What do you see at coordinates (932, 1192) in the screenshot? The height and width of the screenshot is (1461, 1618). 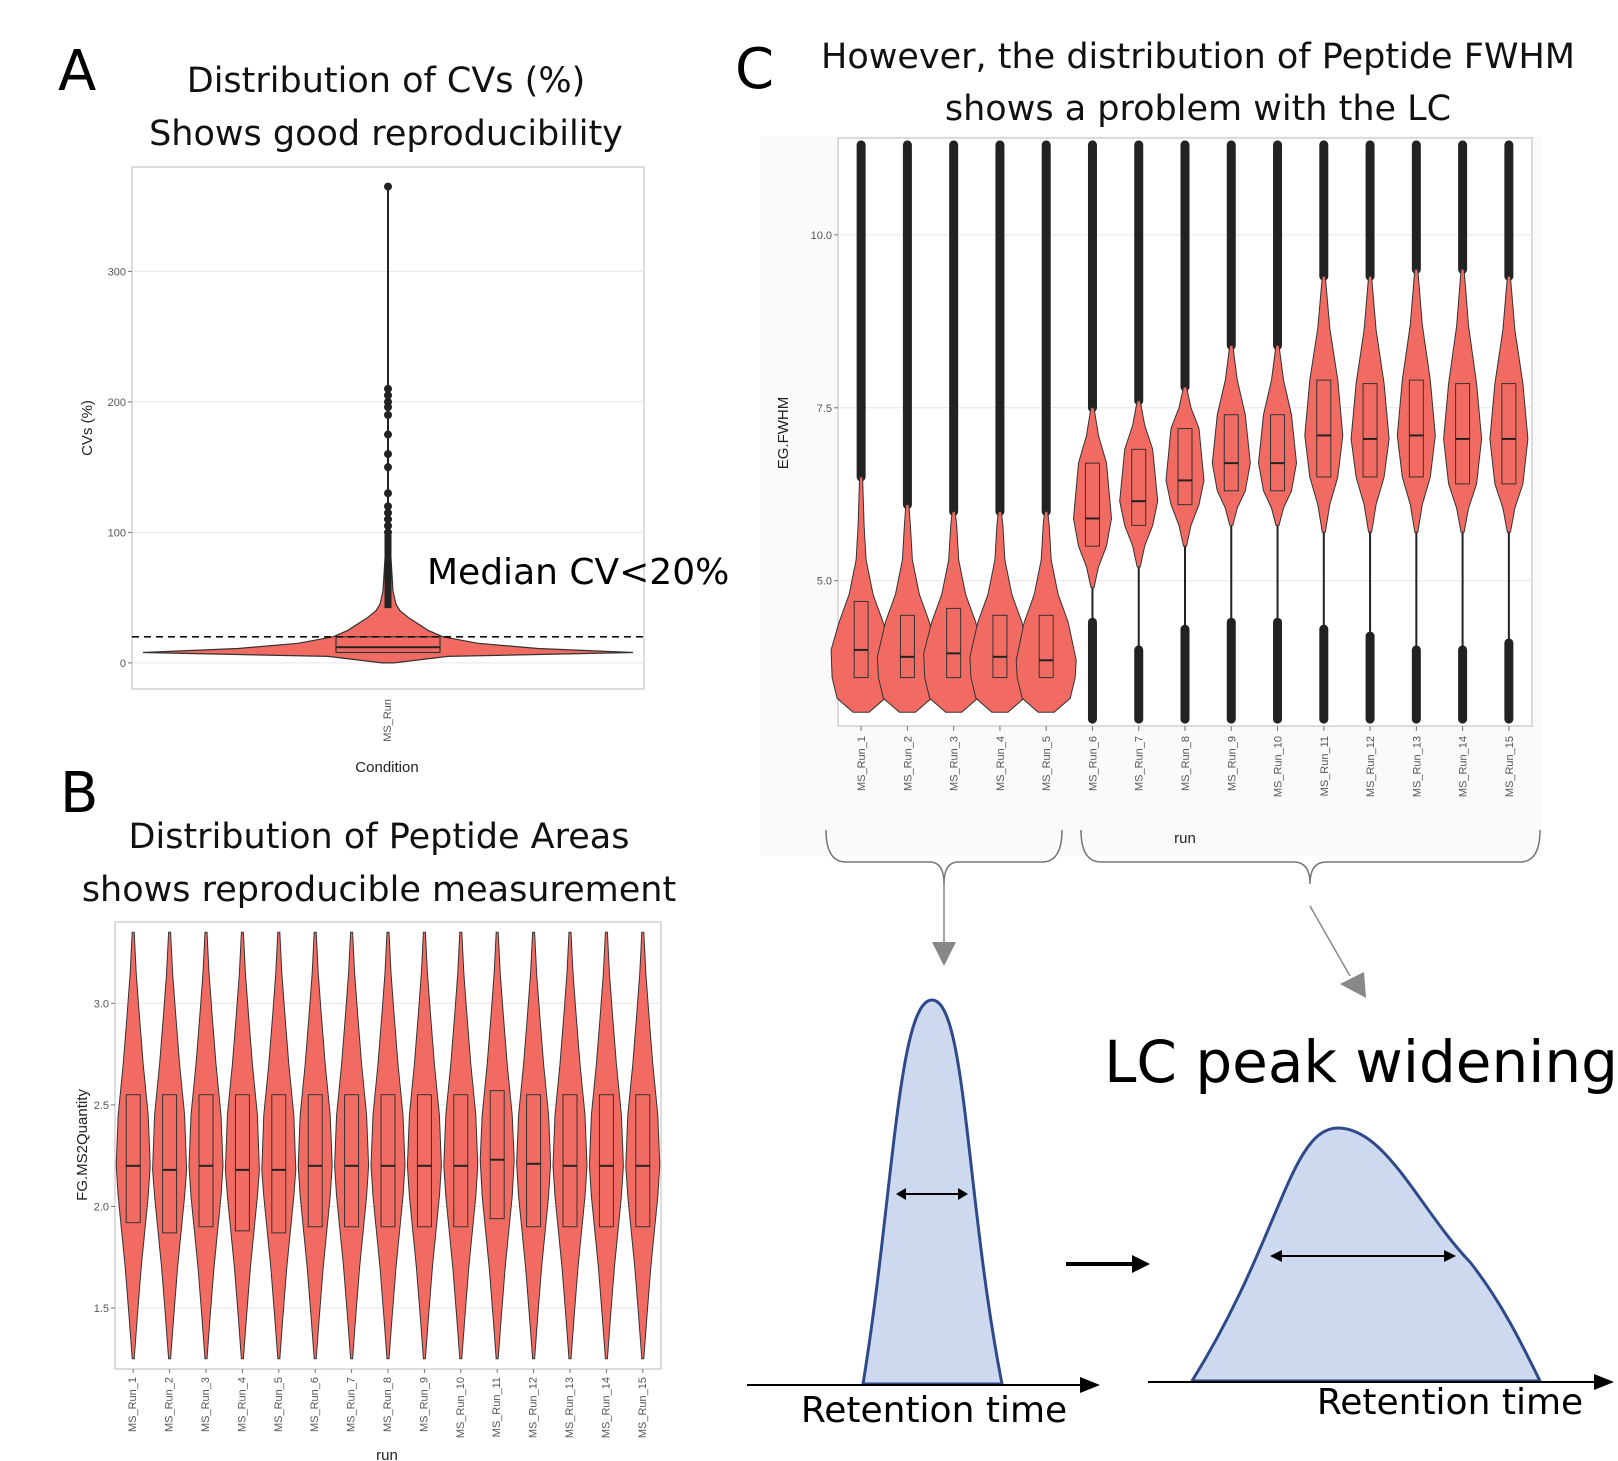 I see `narrow-peak` at bounding box center [932, 1192].